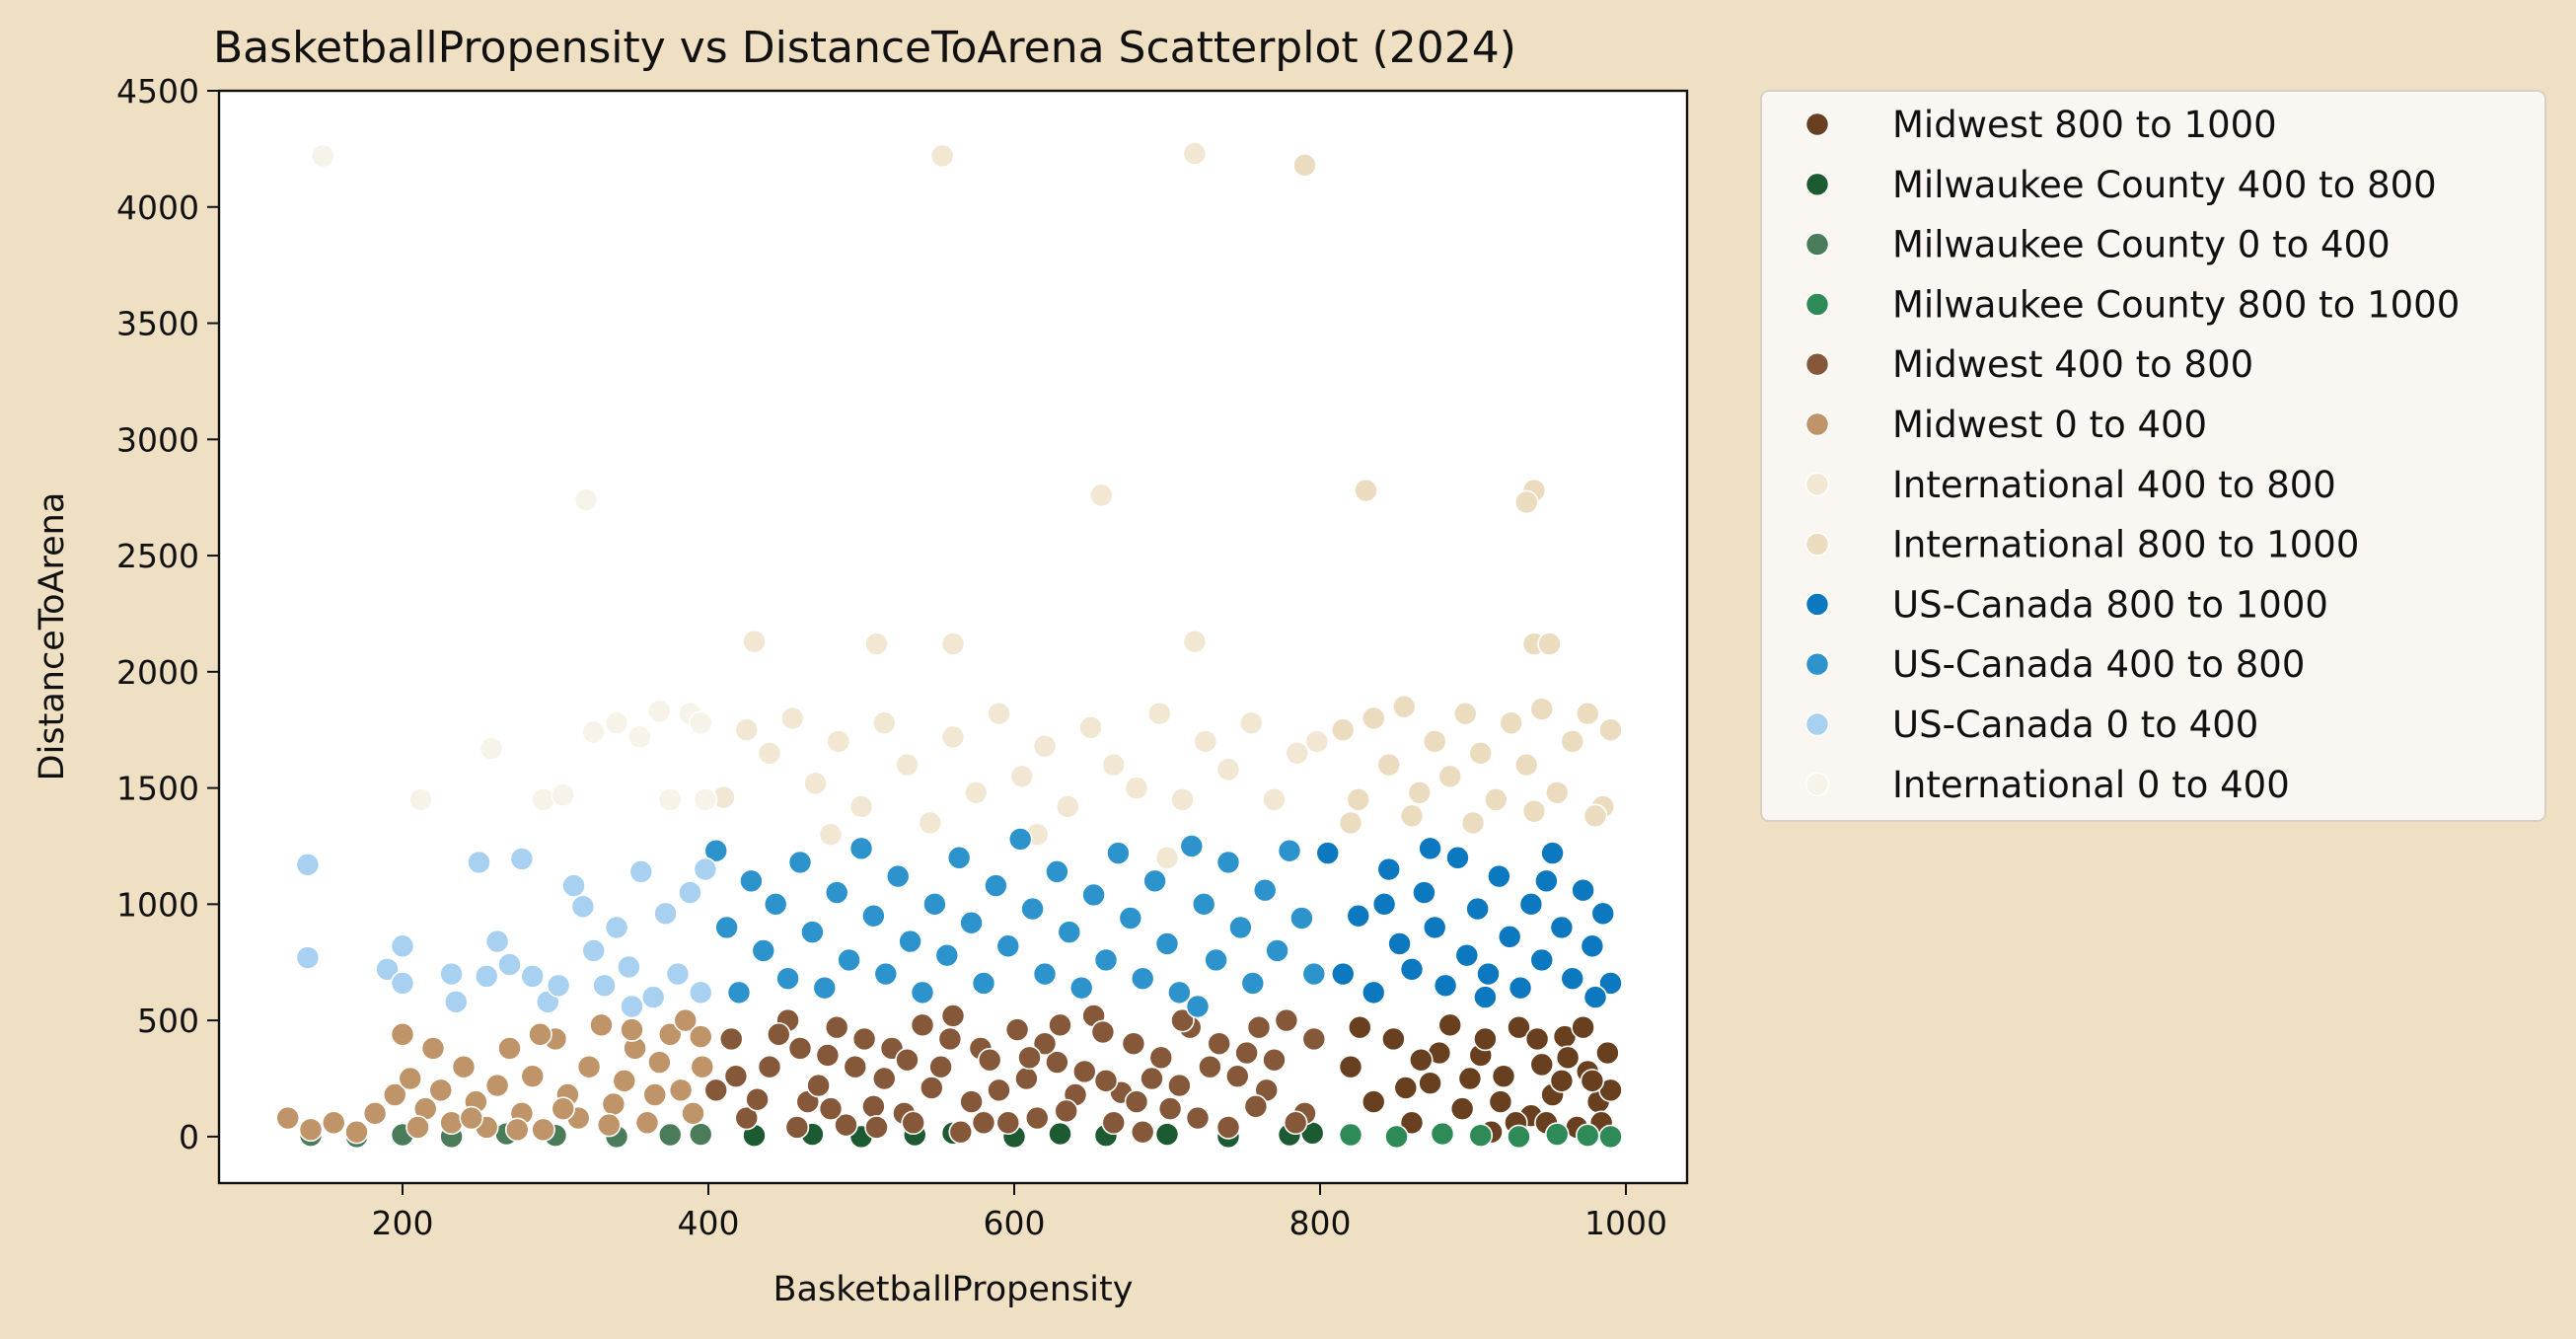 The height and width of the screenshot is (1339, 2576). I want to click on x-axis-ticks: 200 400 600 800 1000, so click(1019, 1212).